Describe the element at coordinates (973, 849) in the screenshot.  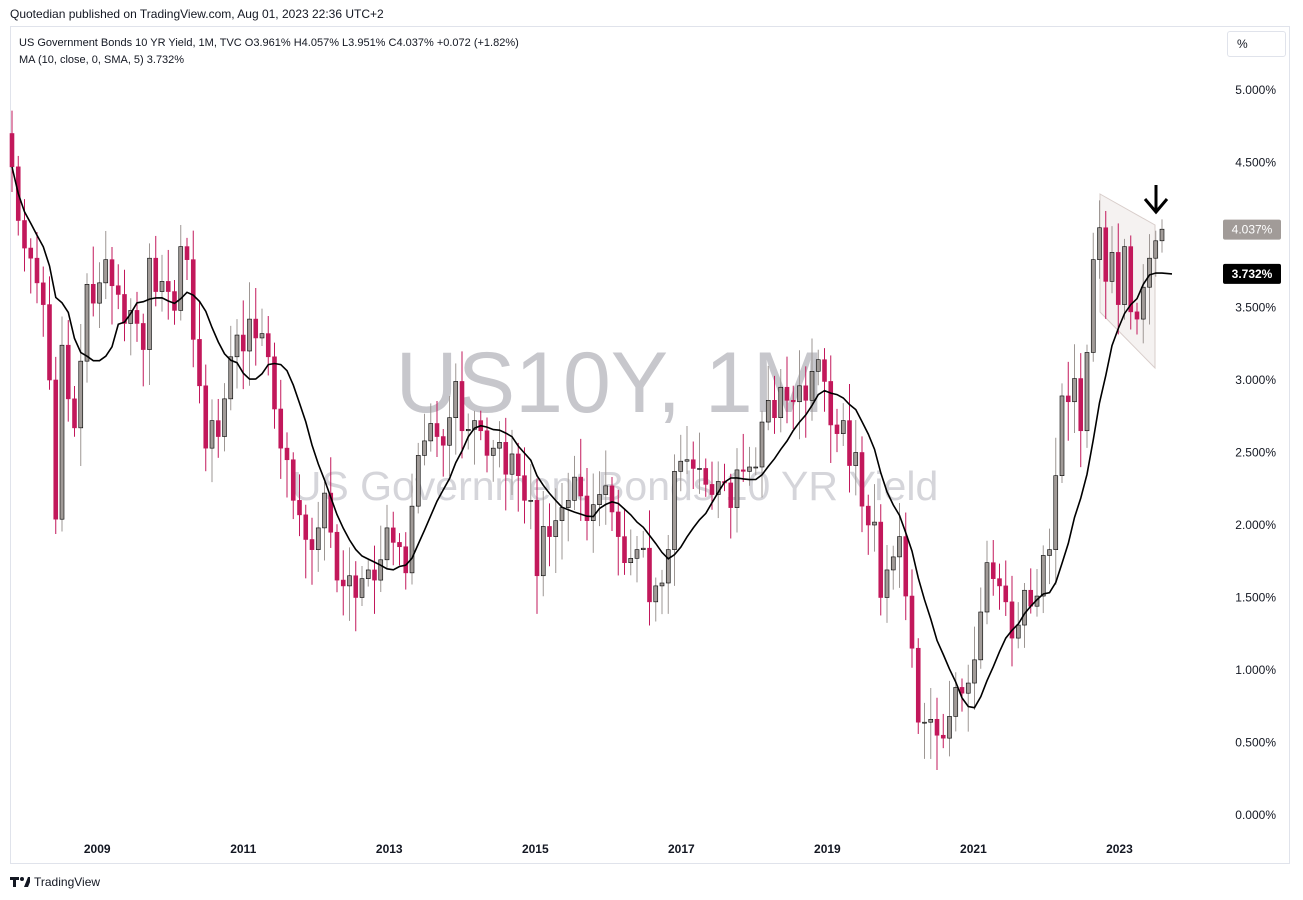
I see `x-tick-label: 2021` at that location.